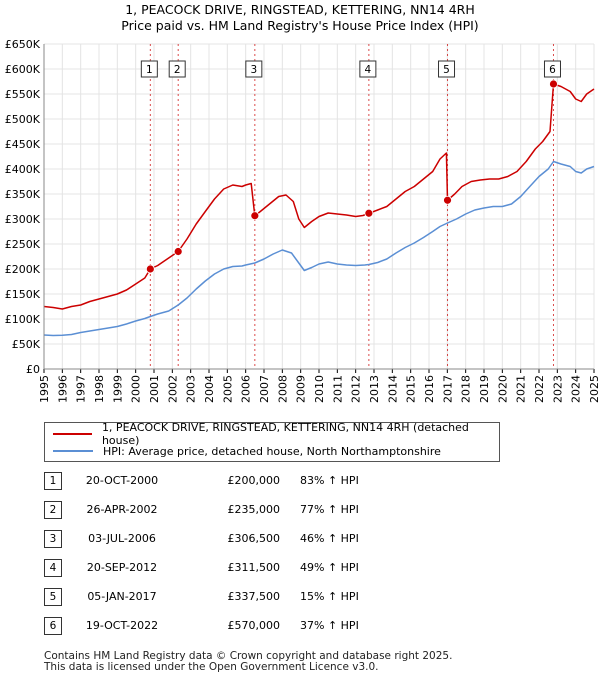 This screenshot has width=600, height=680. Describe the element at coordinates (53, 626) in the screenshot. I see `sale-number: 6` at that location.